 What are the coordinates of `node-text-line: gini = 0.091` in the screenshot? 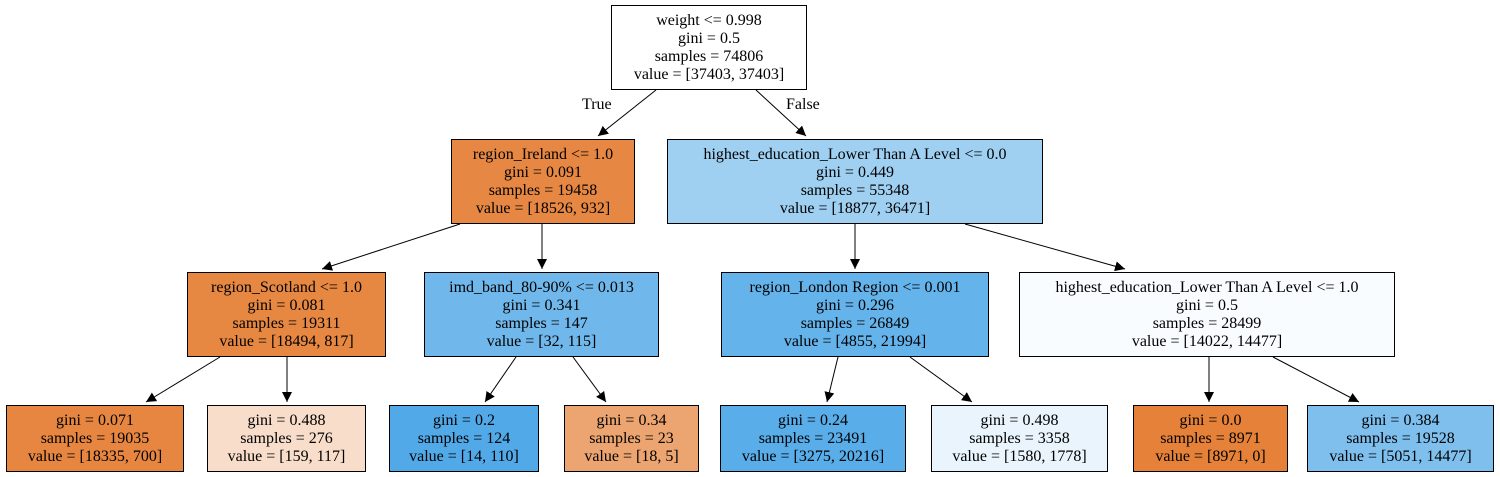 It's located at (543, 172).